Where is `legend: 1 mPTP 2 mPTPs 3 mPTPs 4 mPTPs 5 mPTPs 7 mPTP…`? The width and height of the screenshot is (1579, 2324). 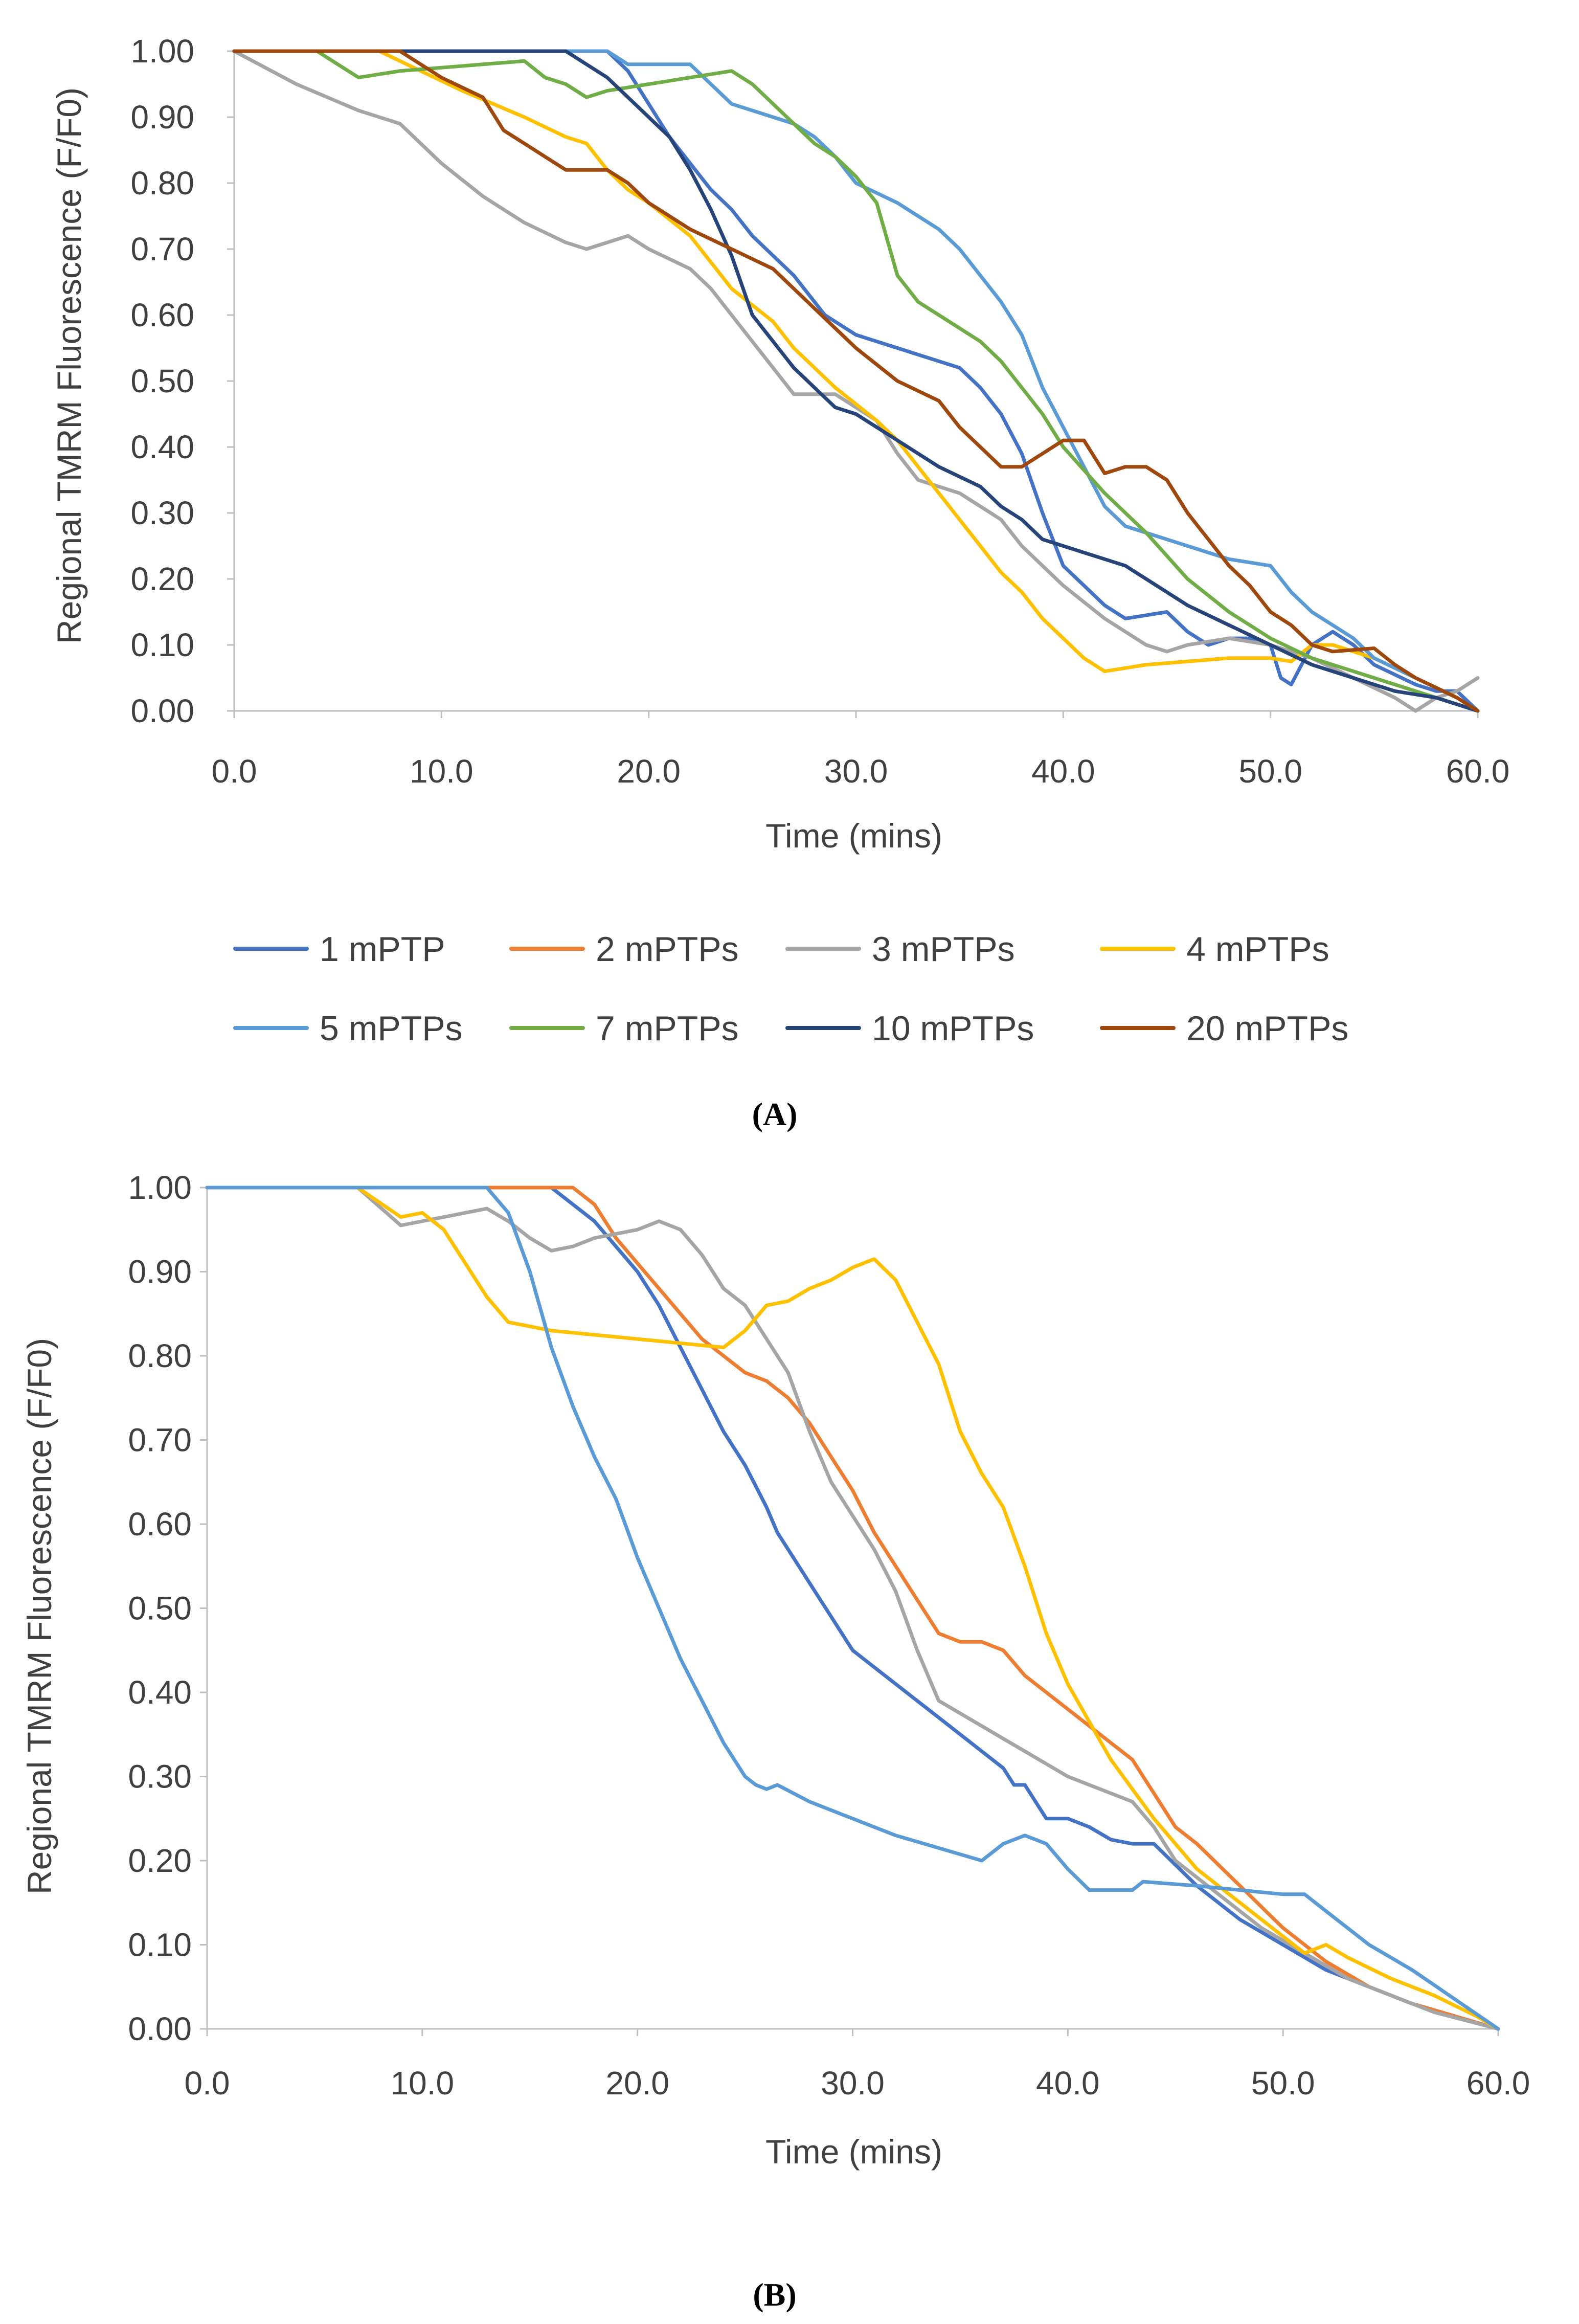
legend: 1 mPTP 2 mPTPs 3 mPTPs 4 mPTPs 5 mPTPs 7 mPTP… is located at coordinates (791, 989).